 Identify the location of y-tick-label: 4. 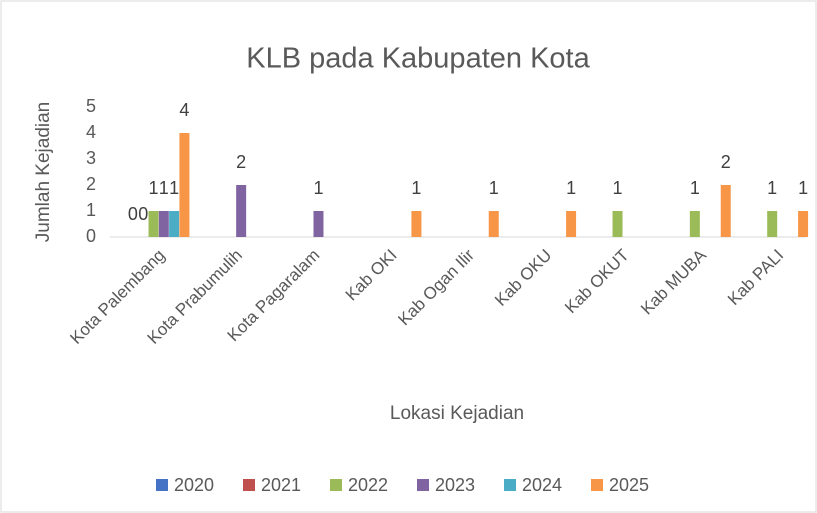
(91, 132).